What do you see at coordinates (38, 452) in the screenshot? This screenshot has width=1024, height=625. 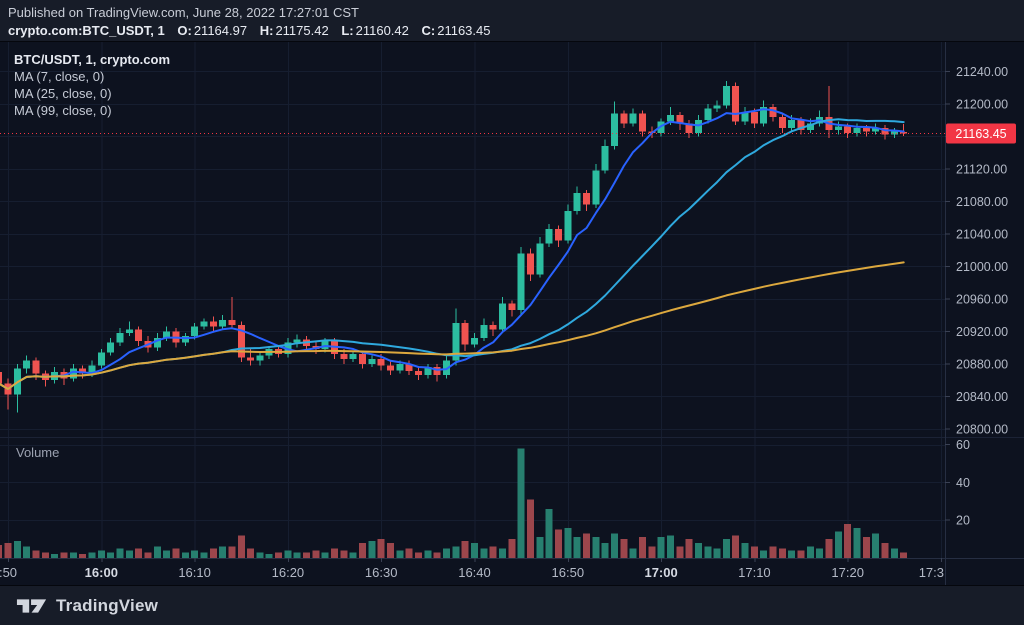 I see `volume-pane-label: Volume` at bounding box center [38, 452].